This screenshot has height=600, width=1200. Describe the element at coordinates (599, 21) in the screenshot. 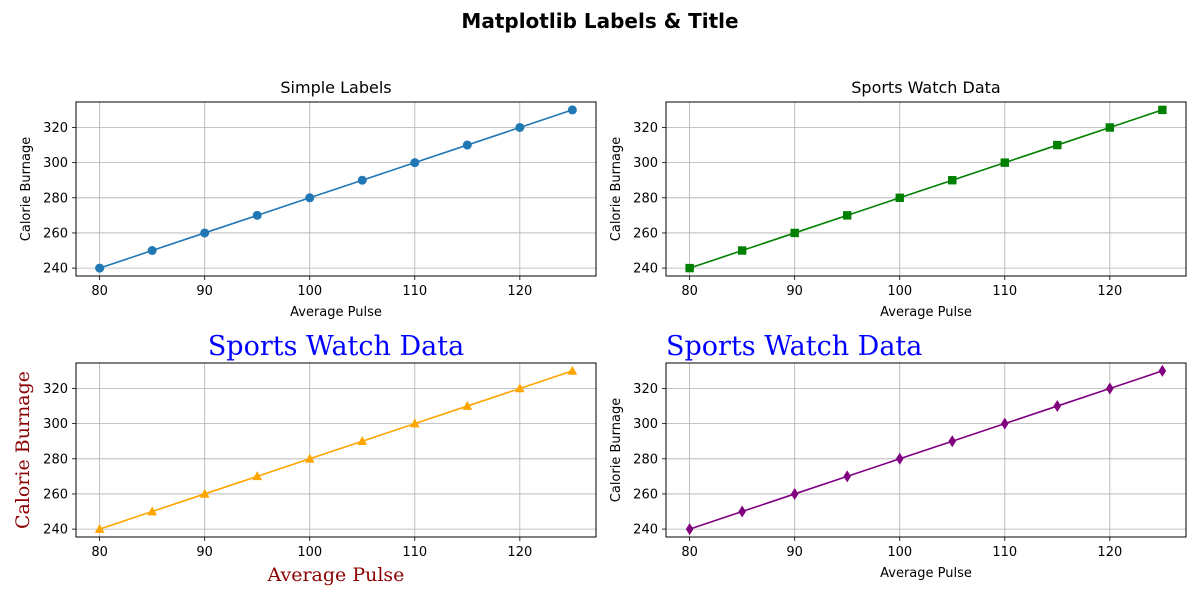

I see `figure-title: Matplotlib Labels & Title` at that location.